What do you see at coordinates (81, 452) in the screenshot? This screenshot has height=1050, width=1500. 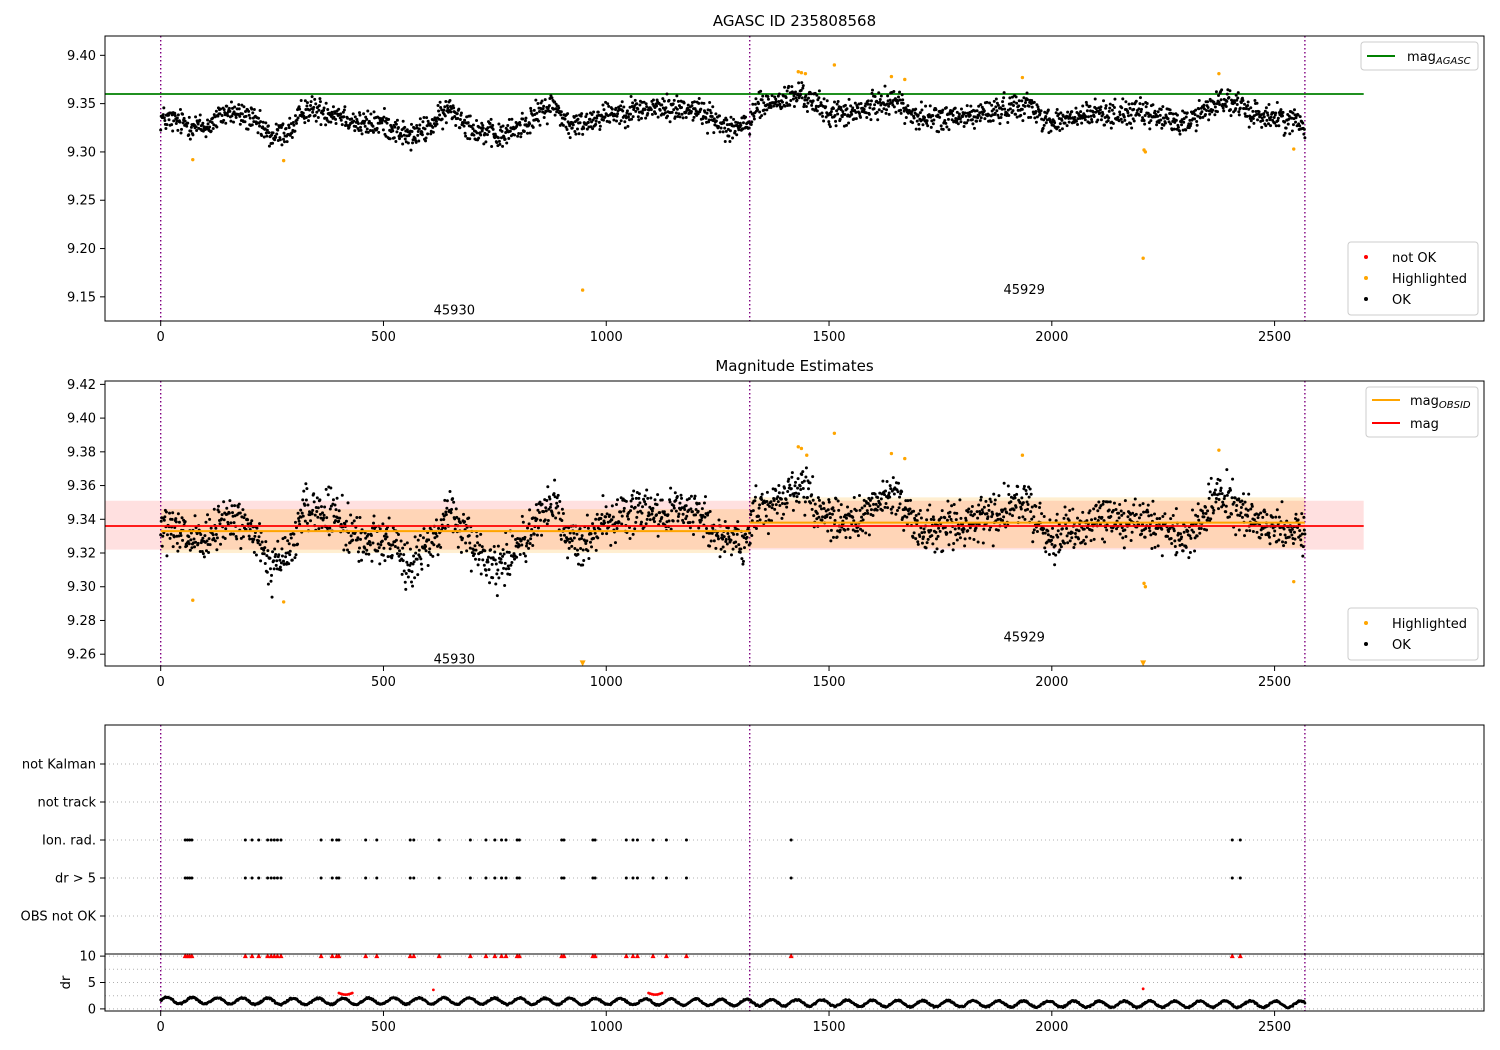 I see `y-tick-label: 9.38` at bounding box center [81, 452].